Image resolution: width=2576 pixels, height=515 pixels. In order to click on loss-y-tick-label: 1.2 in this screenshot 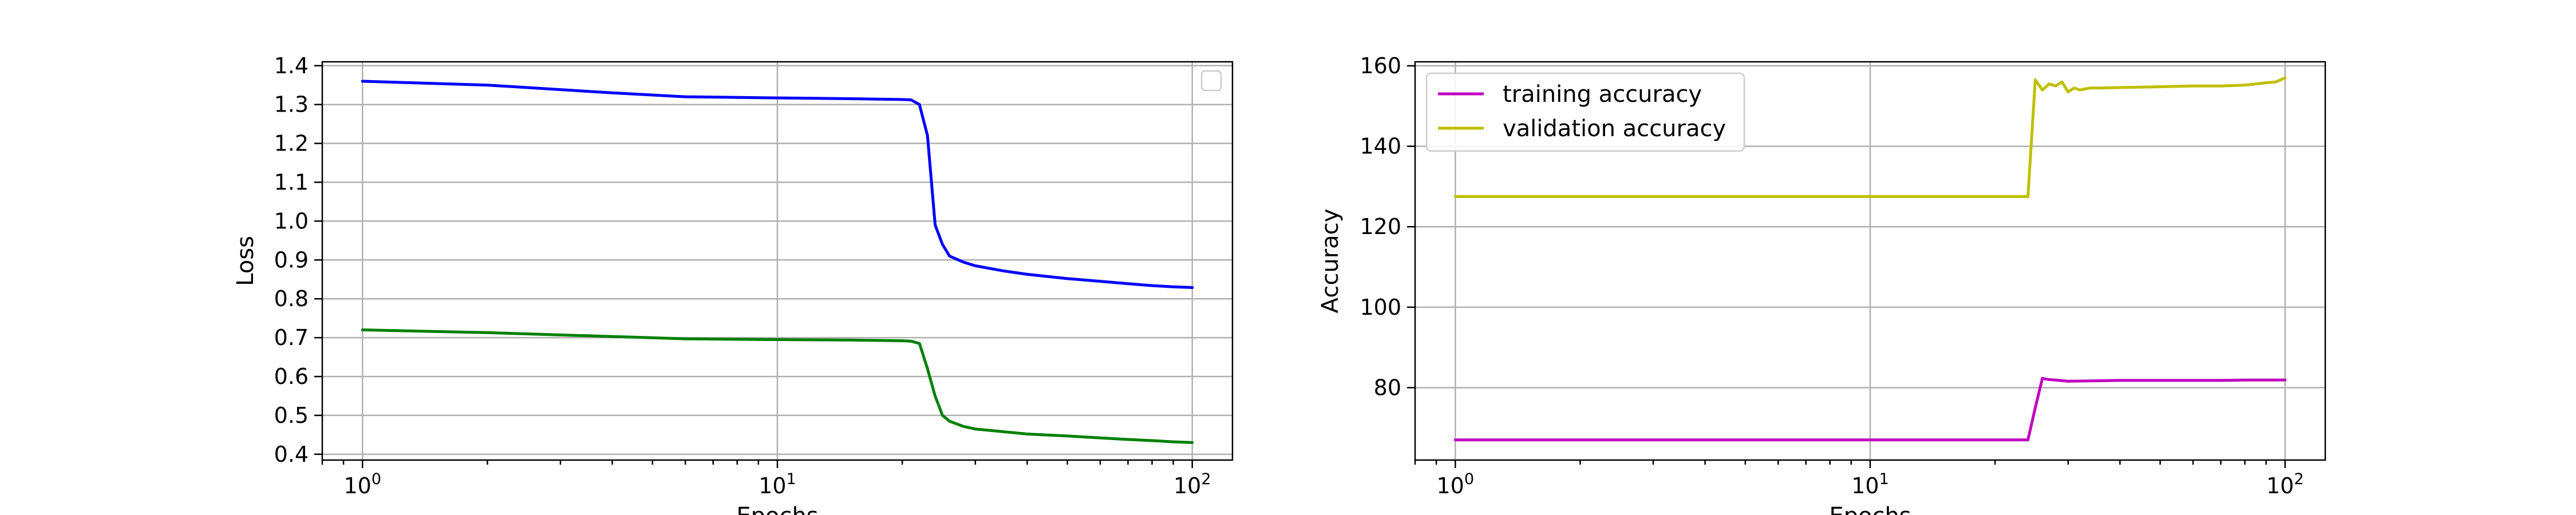, I will do `click(291, 143)`.